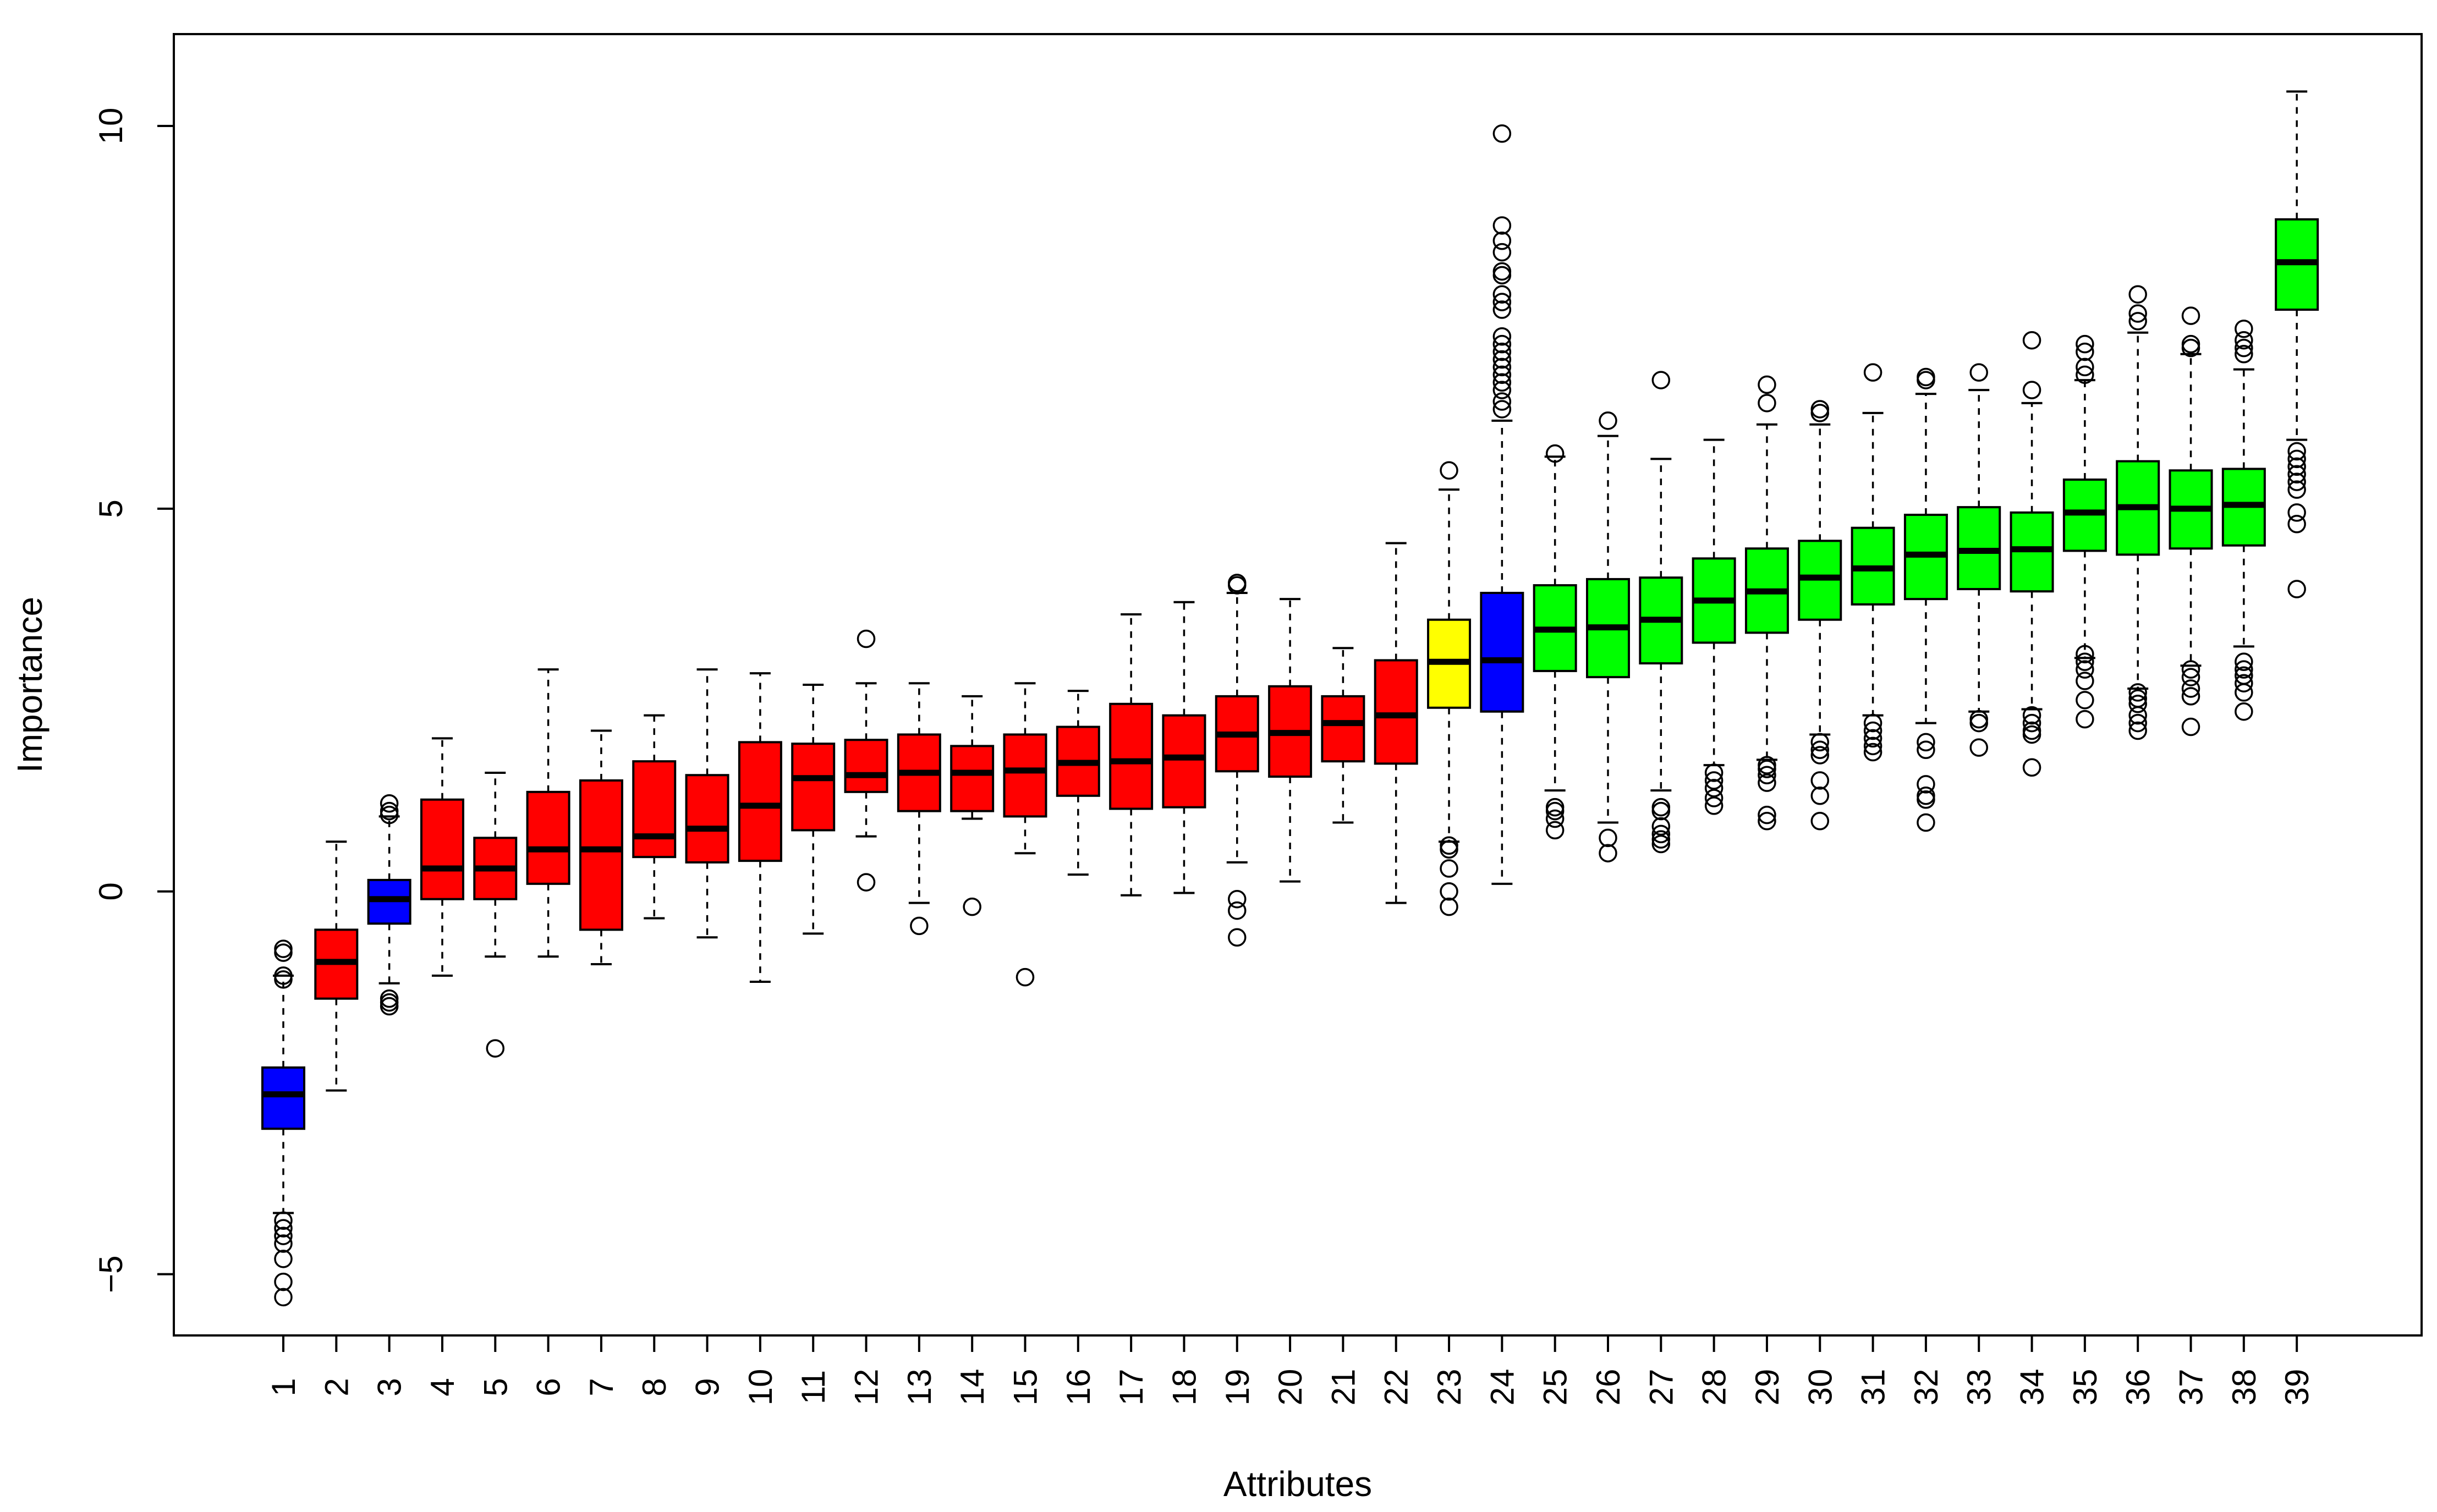 The image size is (2437, 1512). What do you see at coordinates (389, 1387) in the screenshot?
I see `x-tick-label: 3` at bounding box center [389, 1387].